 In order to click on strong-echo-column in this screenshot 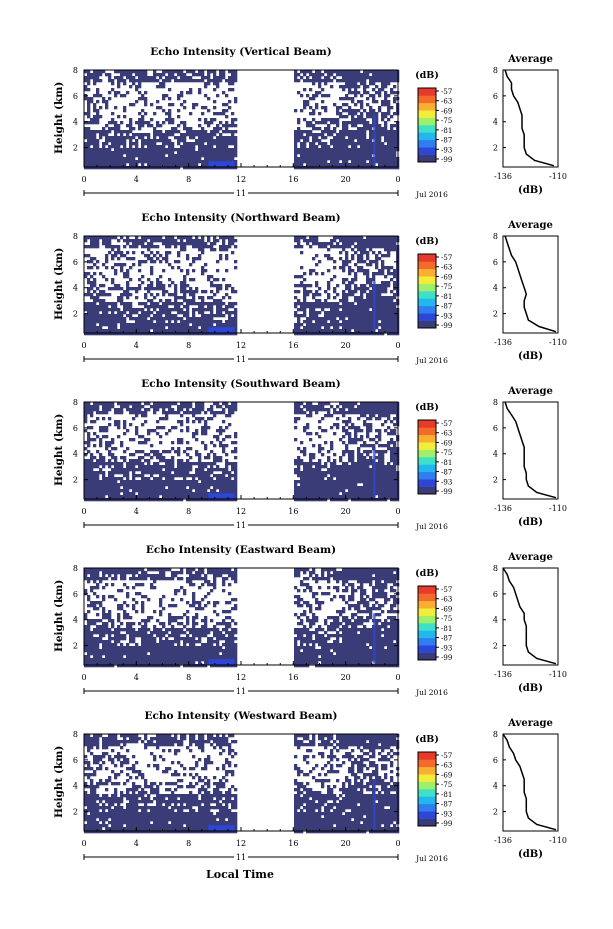, I will do `click(374, 140)`.